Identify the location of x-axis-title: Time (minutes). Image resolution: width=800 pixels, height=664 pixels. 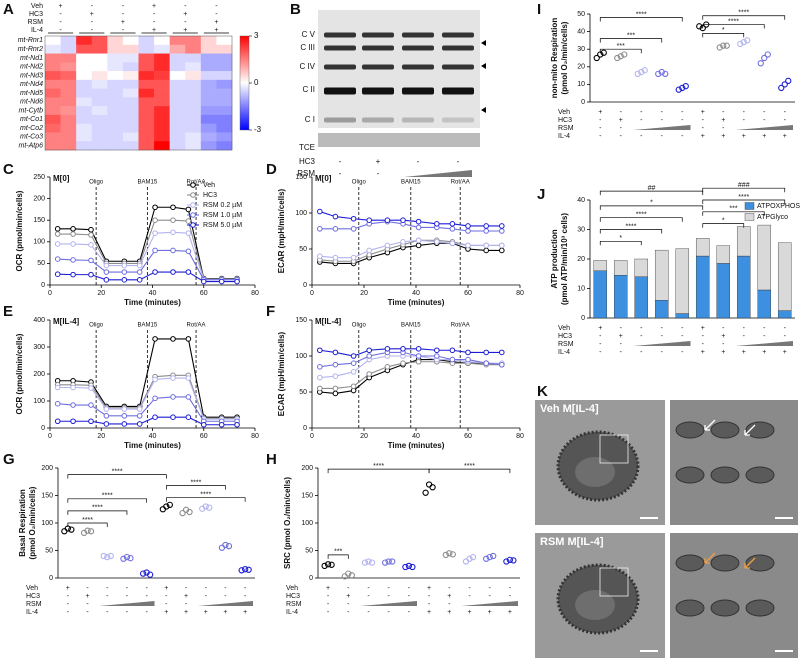
(416, 445).